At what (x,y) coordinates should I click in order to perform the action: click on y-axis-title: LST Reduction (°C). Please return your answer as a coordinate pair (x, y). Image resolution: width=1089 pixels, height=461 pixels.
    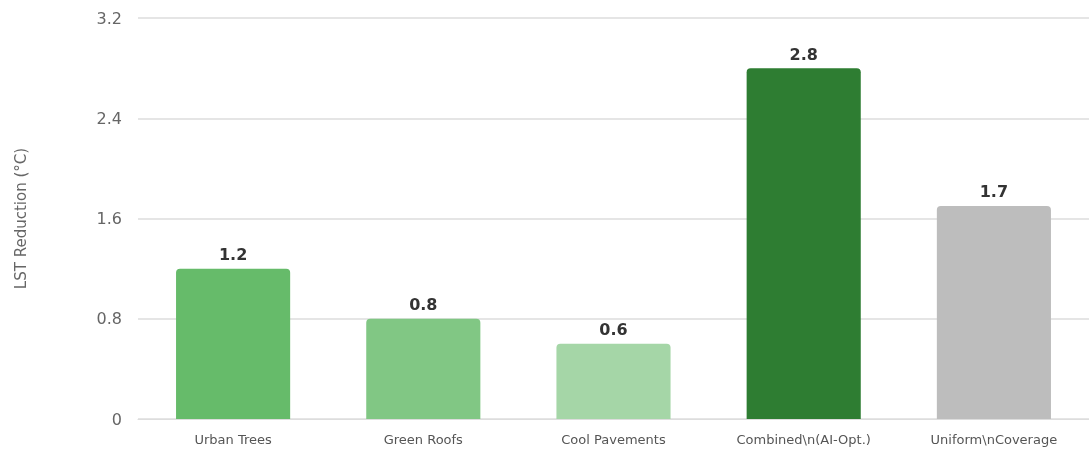
    Looking at the image, I should click on (20, 218).